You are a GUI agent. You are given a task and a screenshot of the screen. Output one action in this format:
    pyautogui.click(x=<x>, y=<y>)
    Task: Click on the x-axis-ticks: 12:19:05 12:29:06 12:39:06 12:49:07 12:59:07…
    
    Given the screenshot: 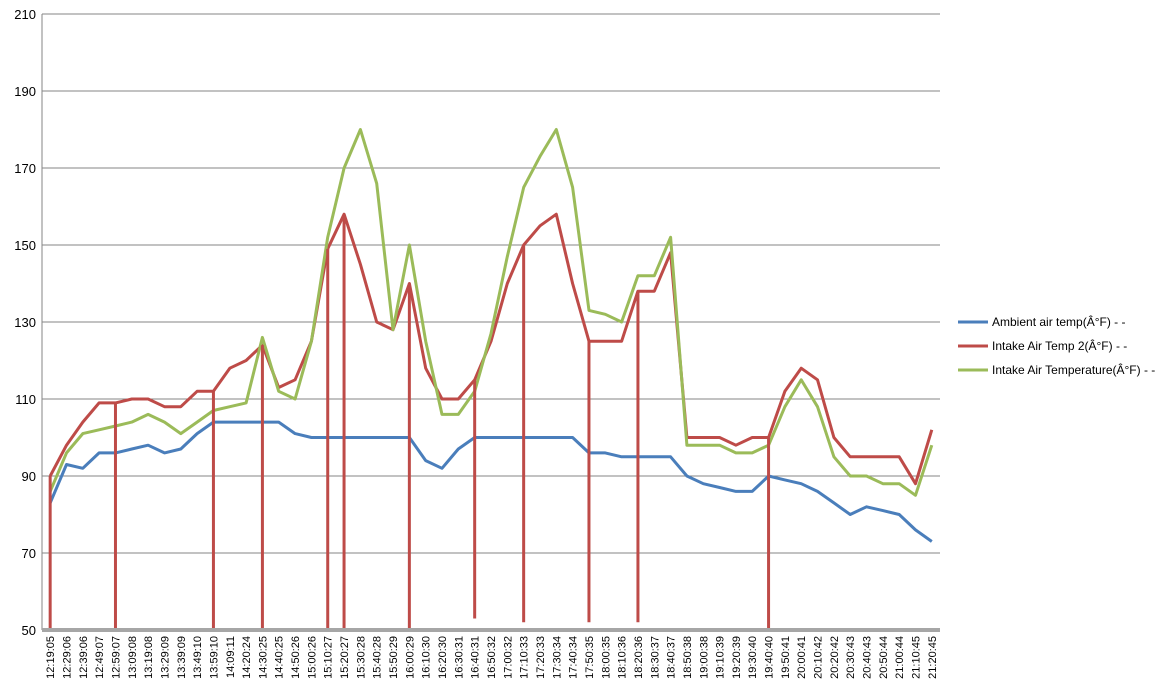 What is the action you would take?
    pyautogui.click(x=492, y=657)
    